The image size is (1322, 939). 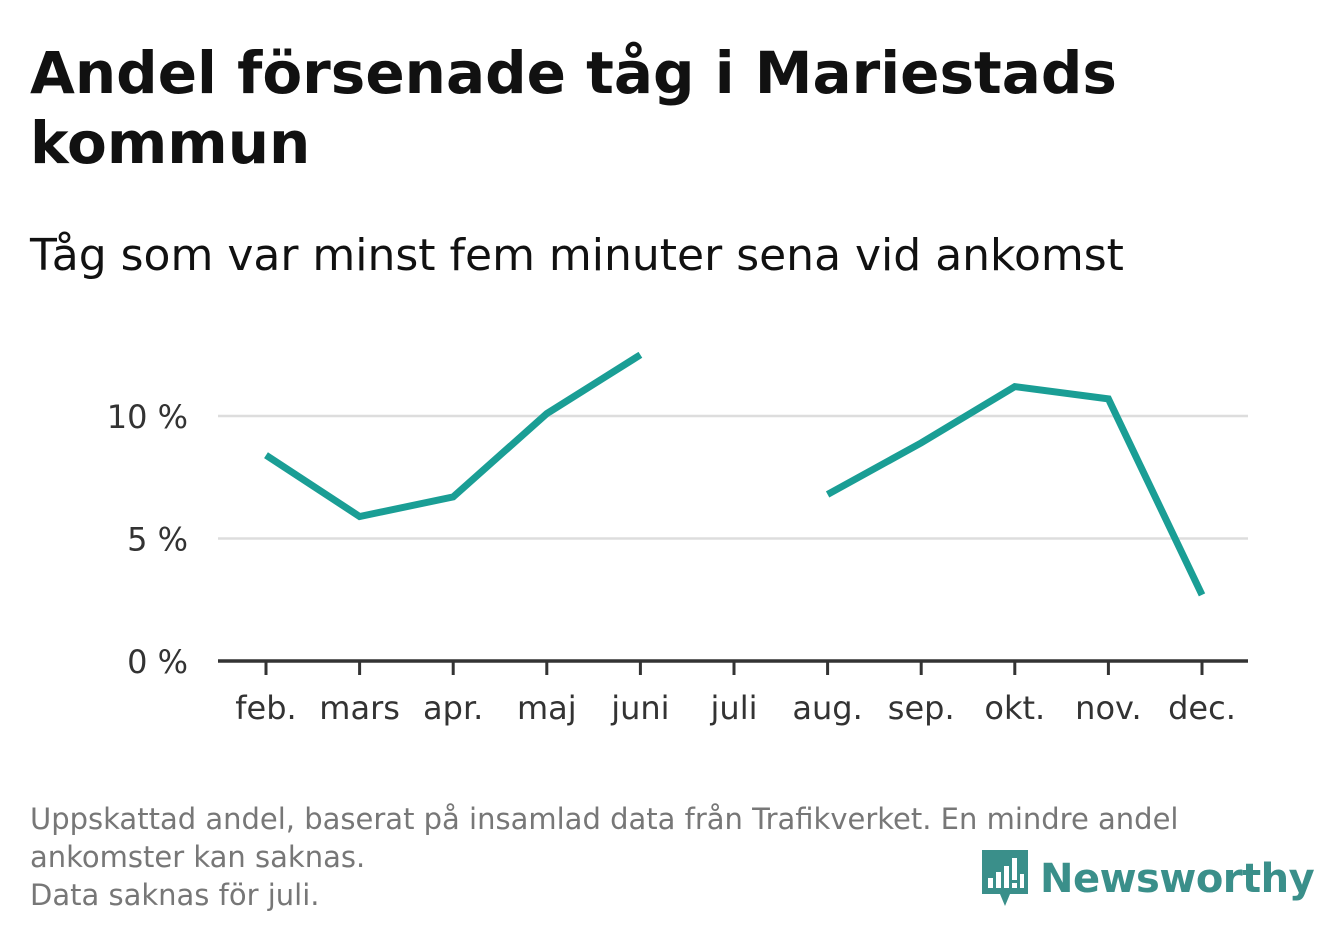 I want to click on y-tick-label: 10 %, so click(x=147, y=417).